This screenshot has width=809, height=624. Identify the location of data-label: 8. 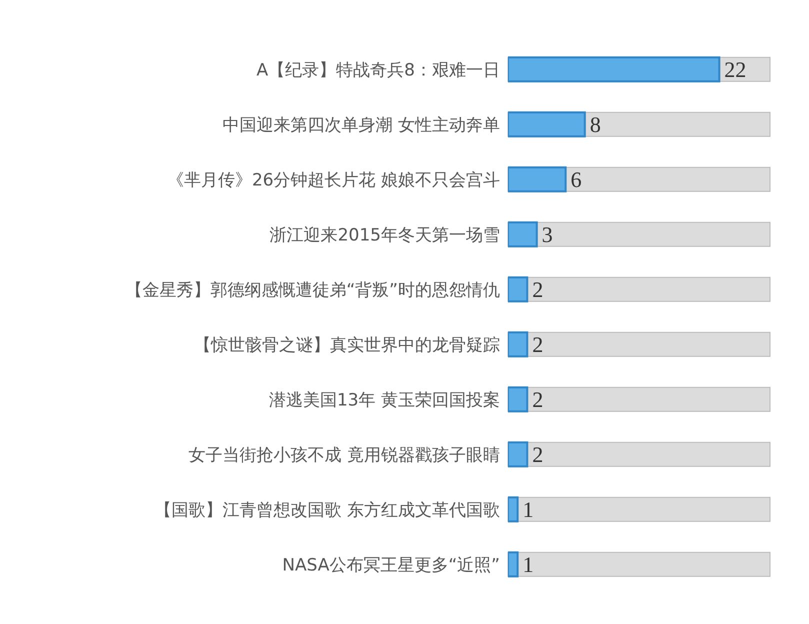
(595, 125).